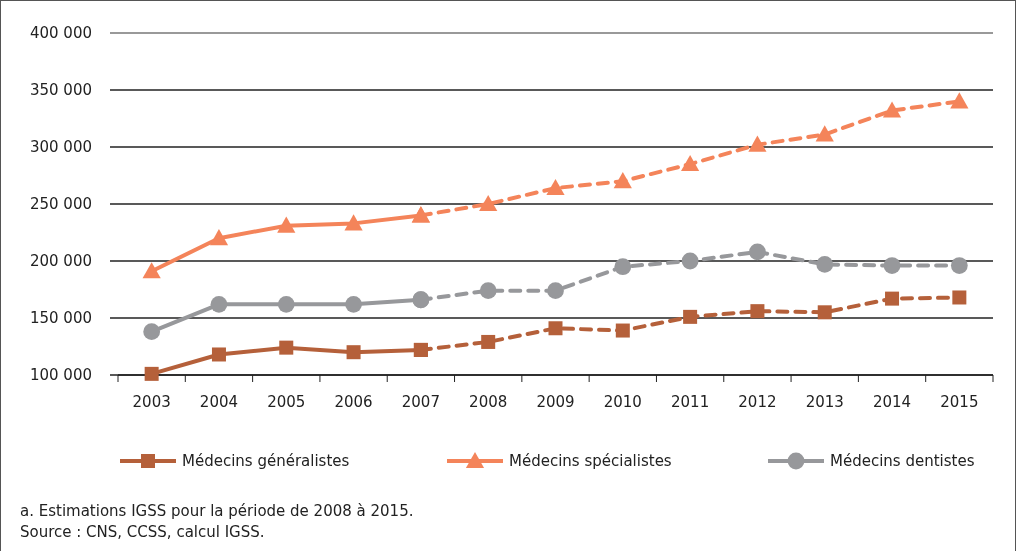 This screenshot has height=551, width=1016. Describe the element at coordinates (420, 402) in the screenshot. I see `x-tick-label: 2007` at that location.